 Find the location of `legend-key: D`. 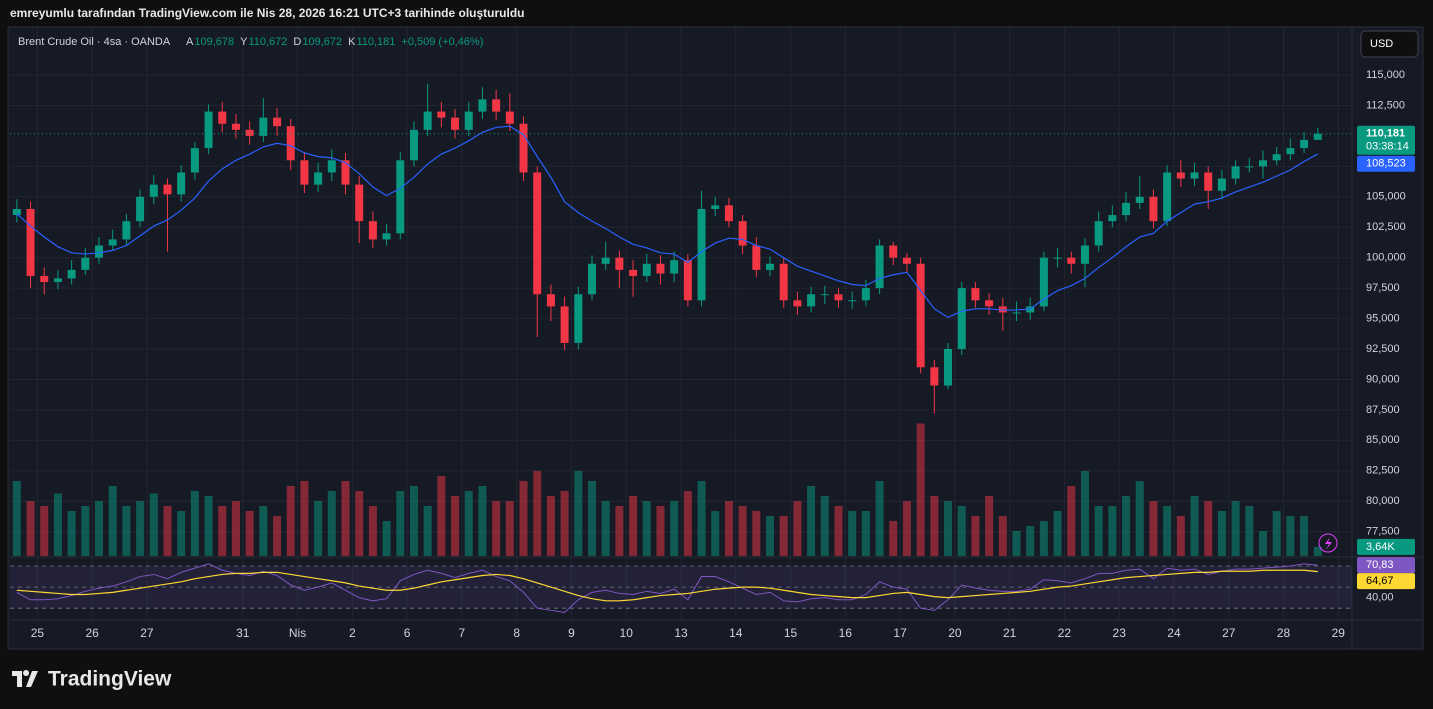

legend-key: D is located at coordinates (297, 42).